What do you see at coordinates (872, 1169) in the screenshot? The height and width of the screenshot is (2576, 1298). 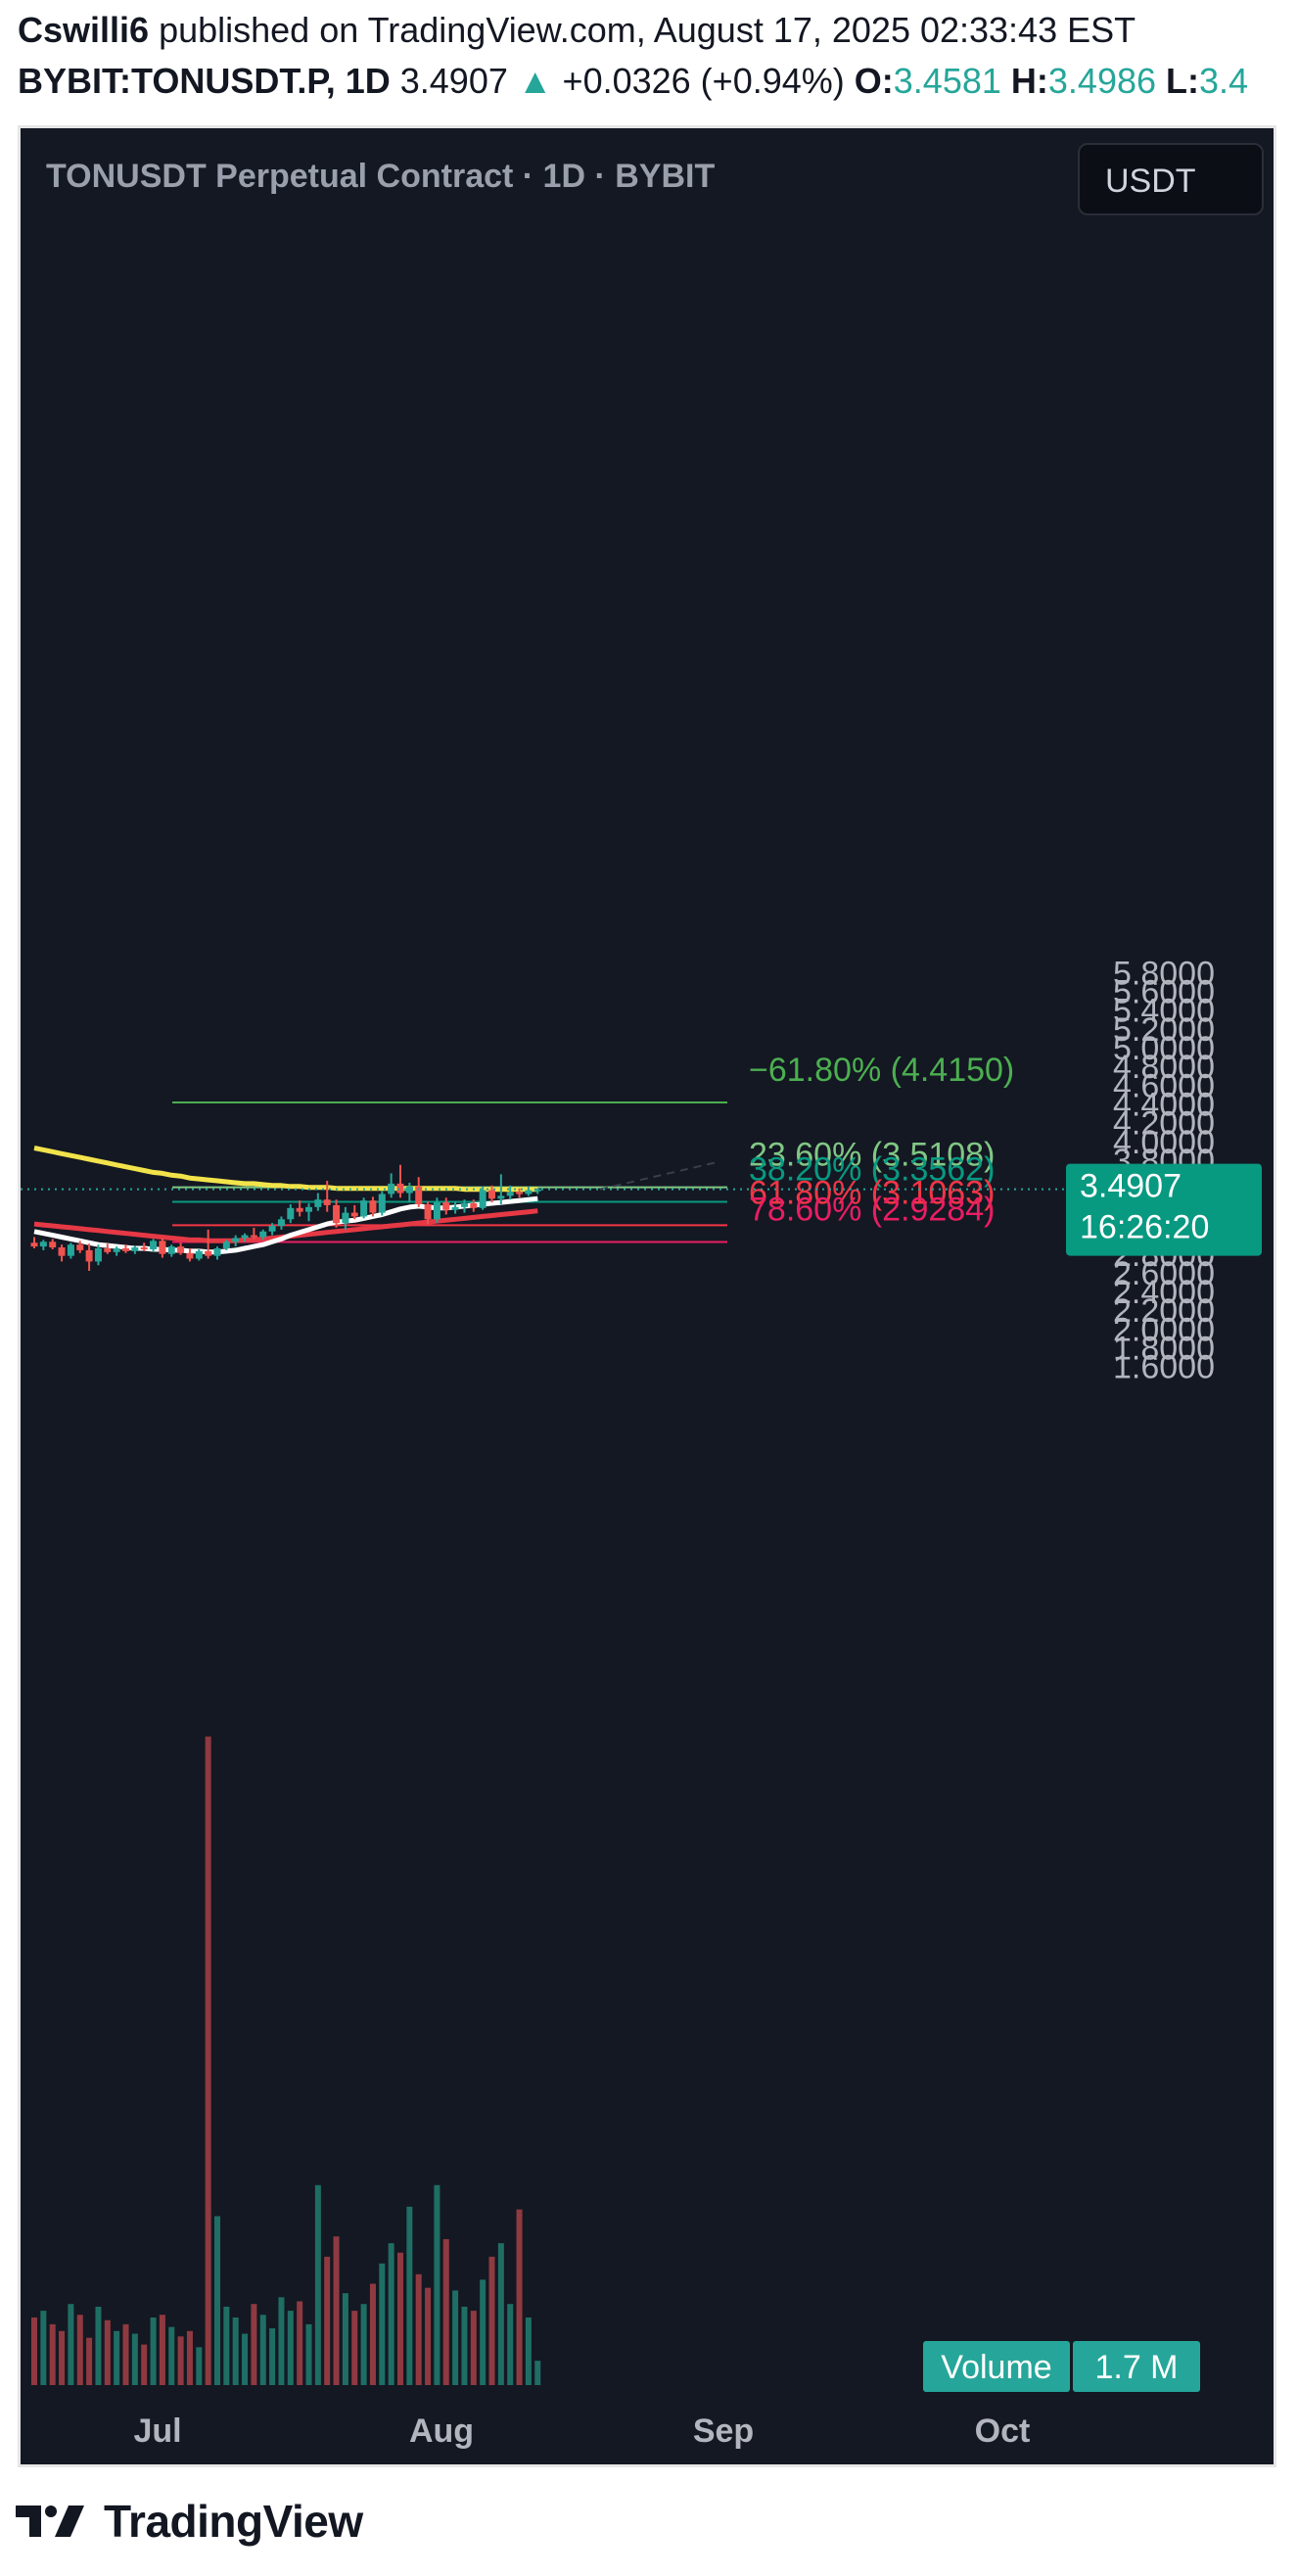 I see `fib-level-label: 38.20% (3.3562)` at bounding box center [872, 1169].